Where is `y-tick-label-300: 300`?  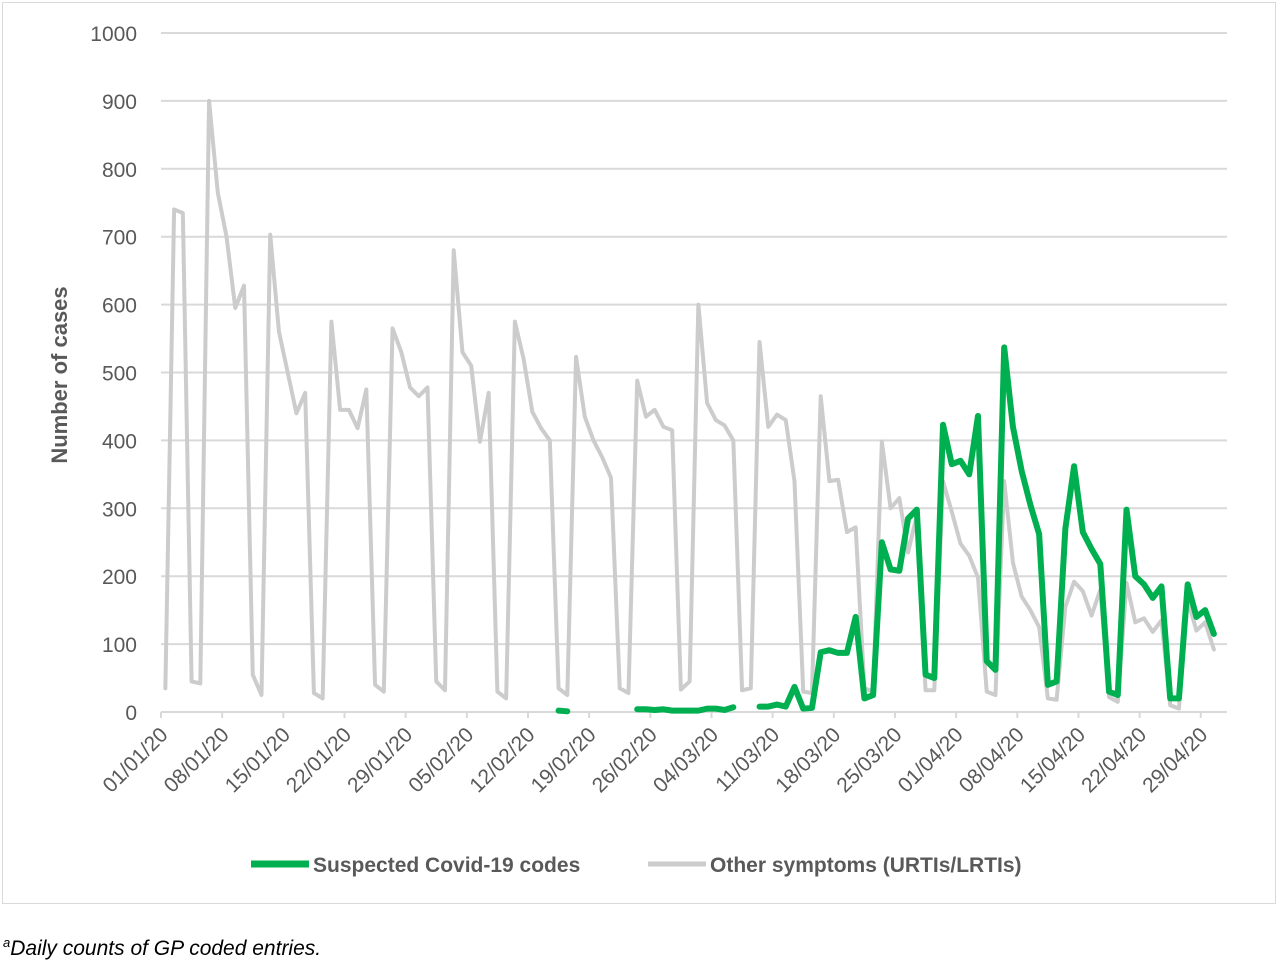 y-tick-label-300: 300 is located at coordinates (119, 509).